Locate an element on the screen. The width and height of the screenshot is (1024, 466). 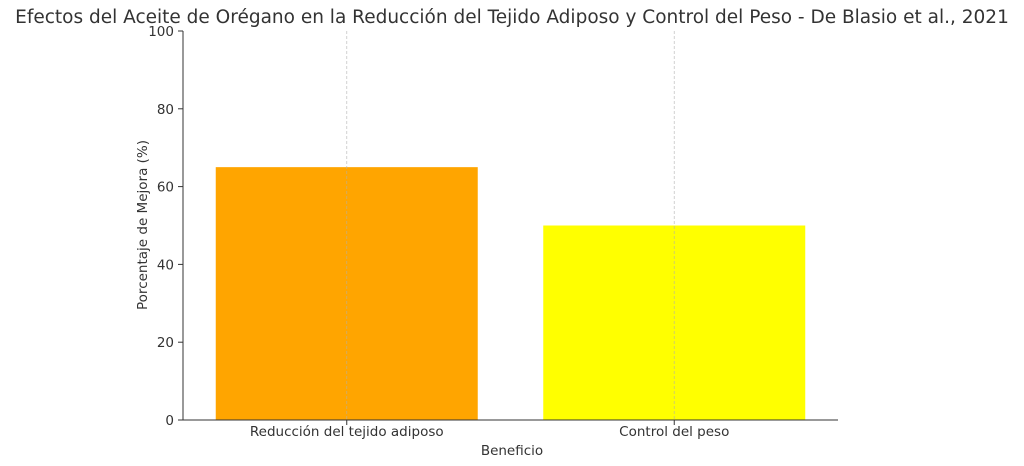
x-tick-label: Reducción del tejido adiposo is located at coordinates (347, 432).